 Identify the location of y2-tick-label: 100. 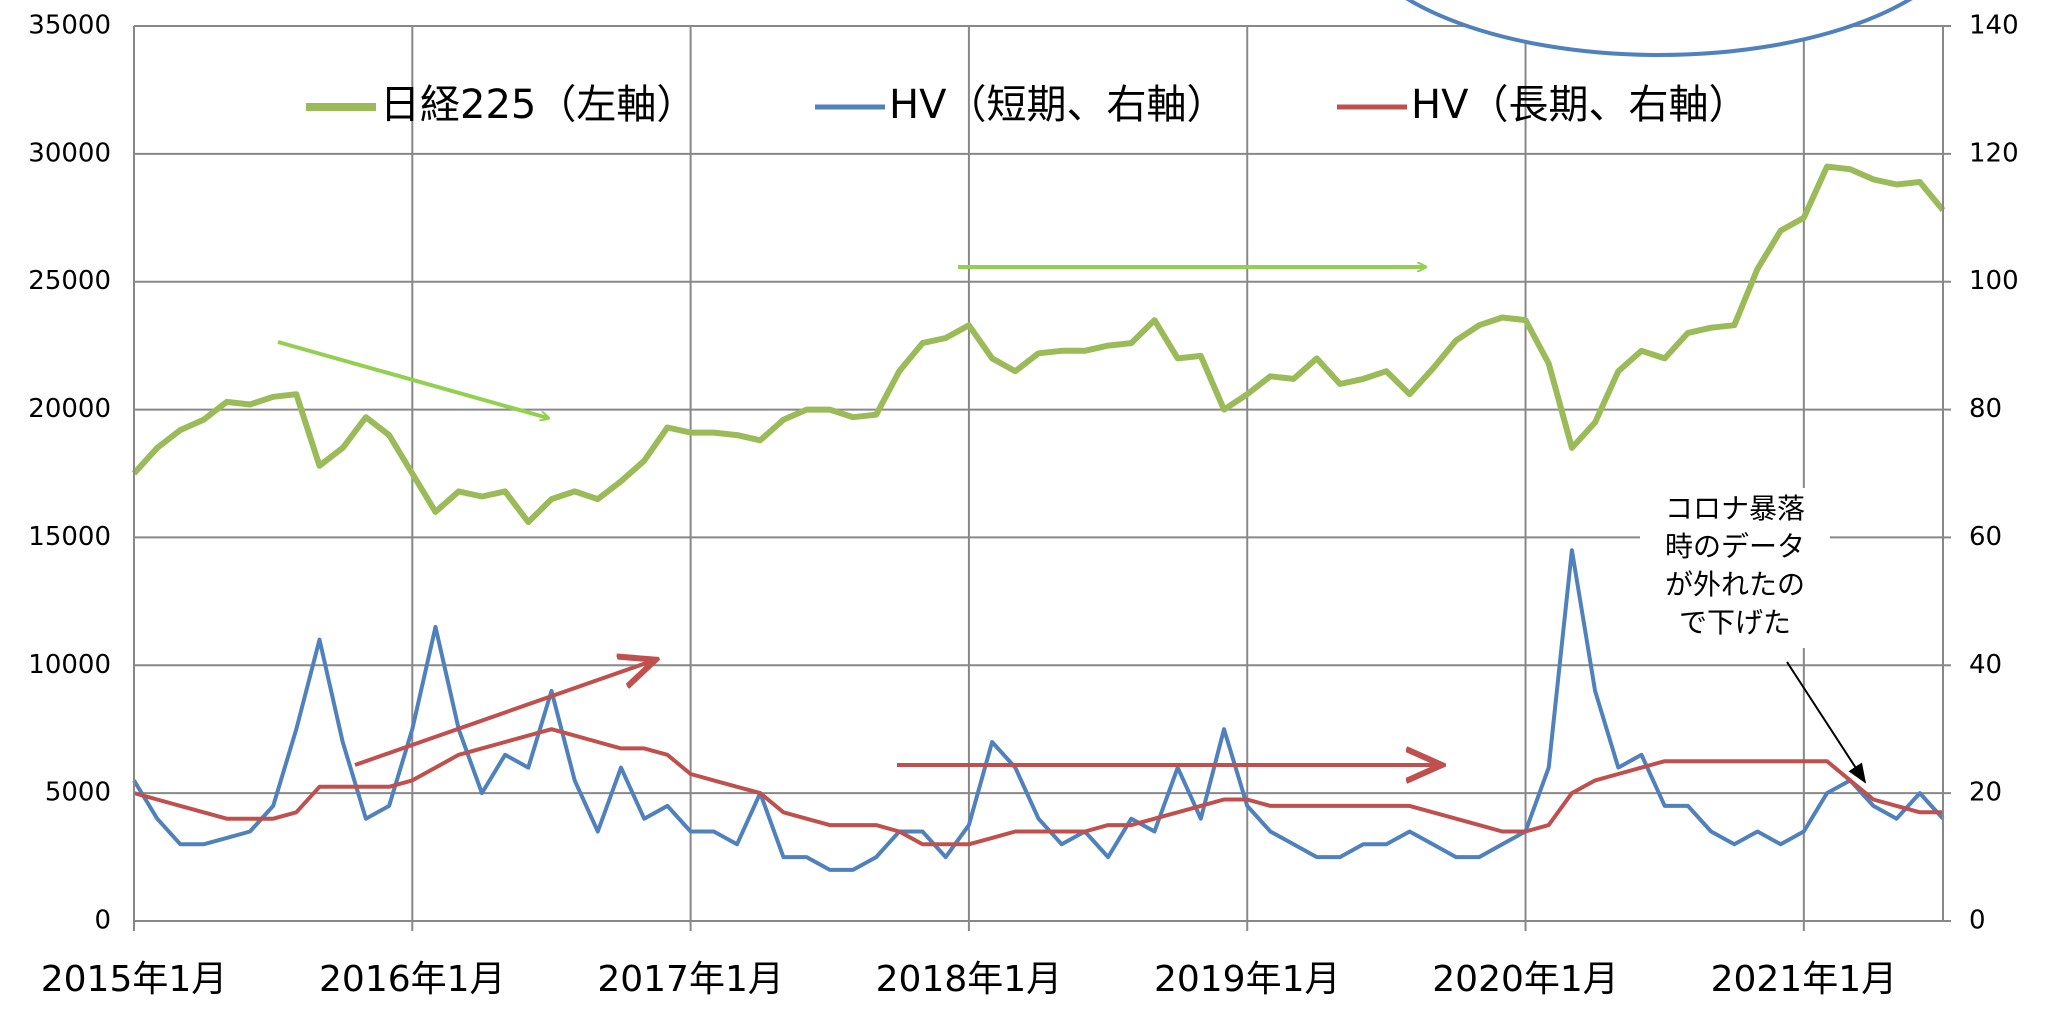
(1994, 281).